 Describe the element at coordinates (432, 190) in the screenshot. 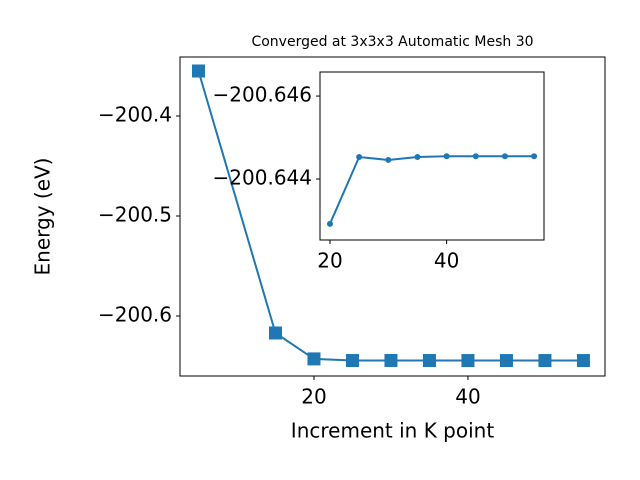

I see `line` at that location.